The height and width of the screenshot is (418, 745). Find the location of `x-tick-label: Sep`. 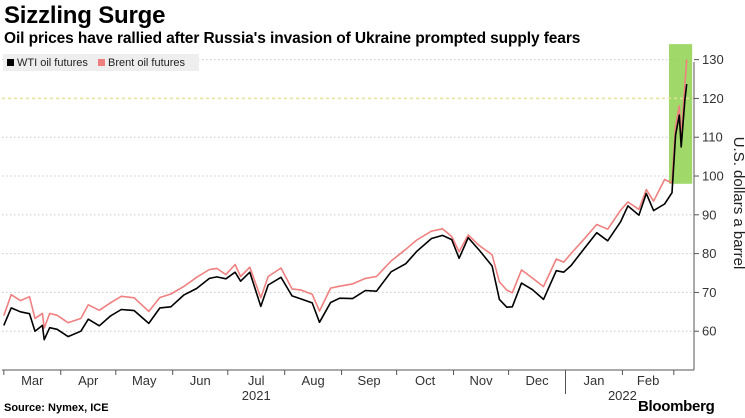

x-tick-label: Sep is located at coordinates (369, 380).